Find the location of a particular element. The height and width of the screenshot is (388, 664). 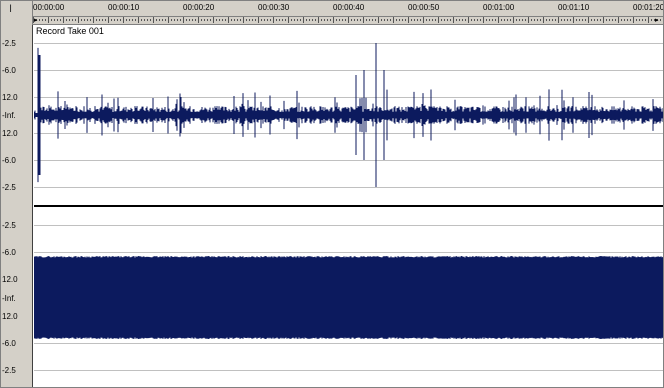

ruler-time-label: 00:00:00 is located at coordinates (49, 7).